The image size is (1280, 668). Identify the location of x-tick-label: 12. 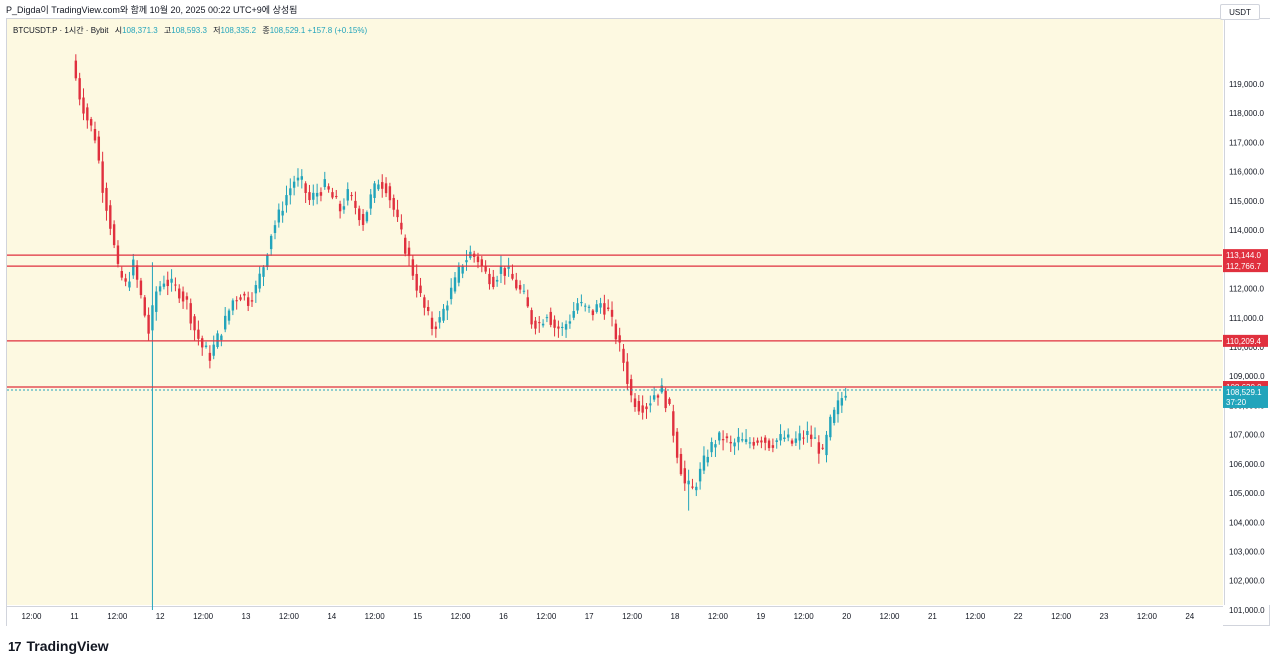
(160, 616).